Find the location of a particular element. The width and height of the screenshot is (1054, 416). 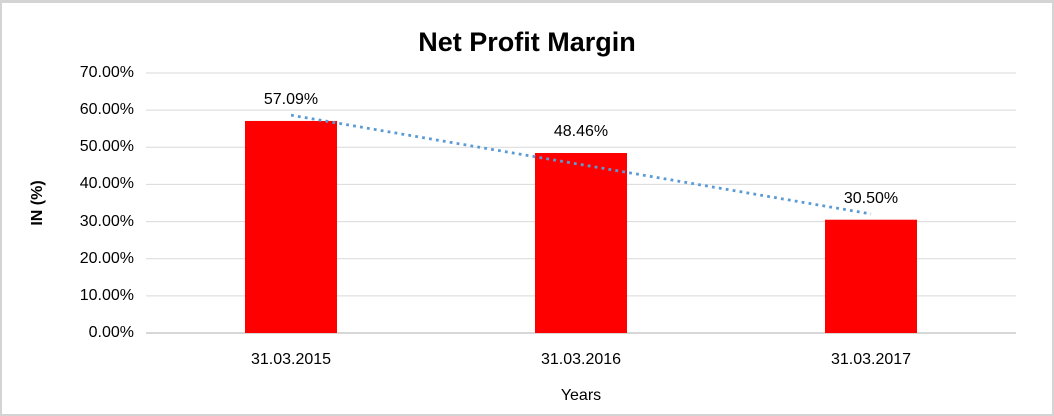

y-tick-label: 40.00% is located at coordinates (106, 184).